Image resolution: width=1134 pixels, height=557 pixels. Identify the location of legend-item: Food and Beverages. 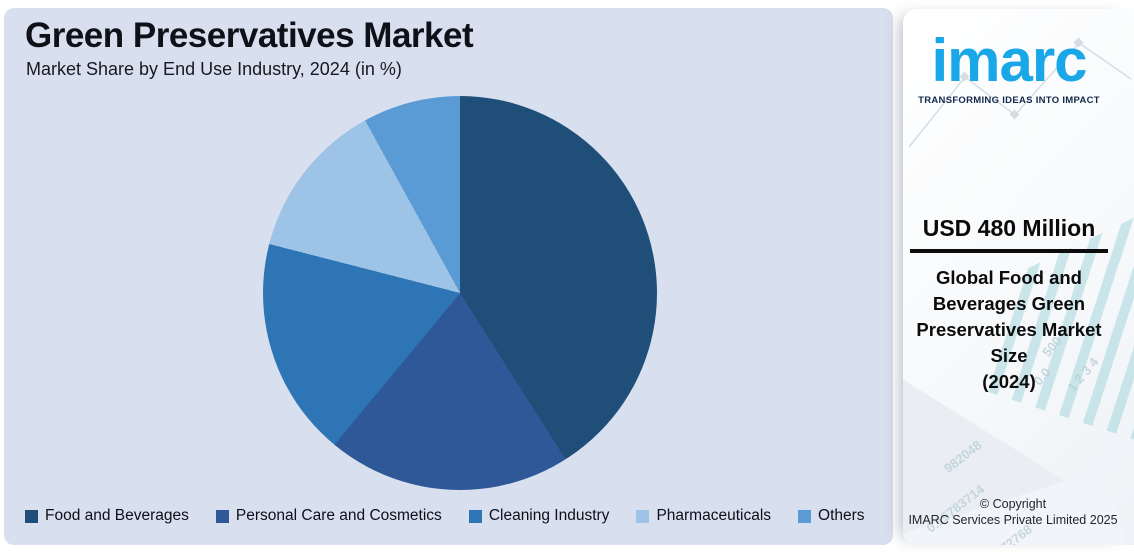
(107, 516).